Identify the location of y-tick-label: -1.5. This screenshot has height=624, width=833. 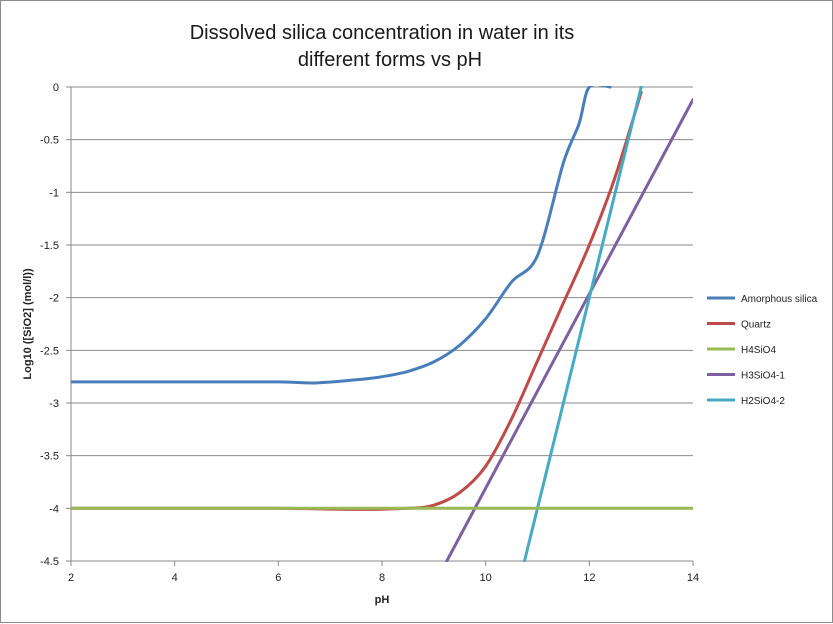
(49, 246).